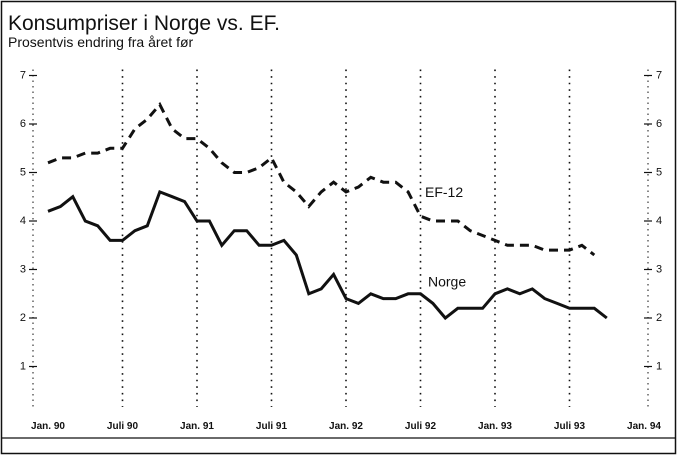  Describe the element at coordinates (659, 75) in the screenshot. I see `y-tick-label-right: 7` at that location.